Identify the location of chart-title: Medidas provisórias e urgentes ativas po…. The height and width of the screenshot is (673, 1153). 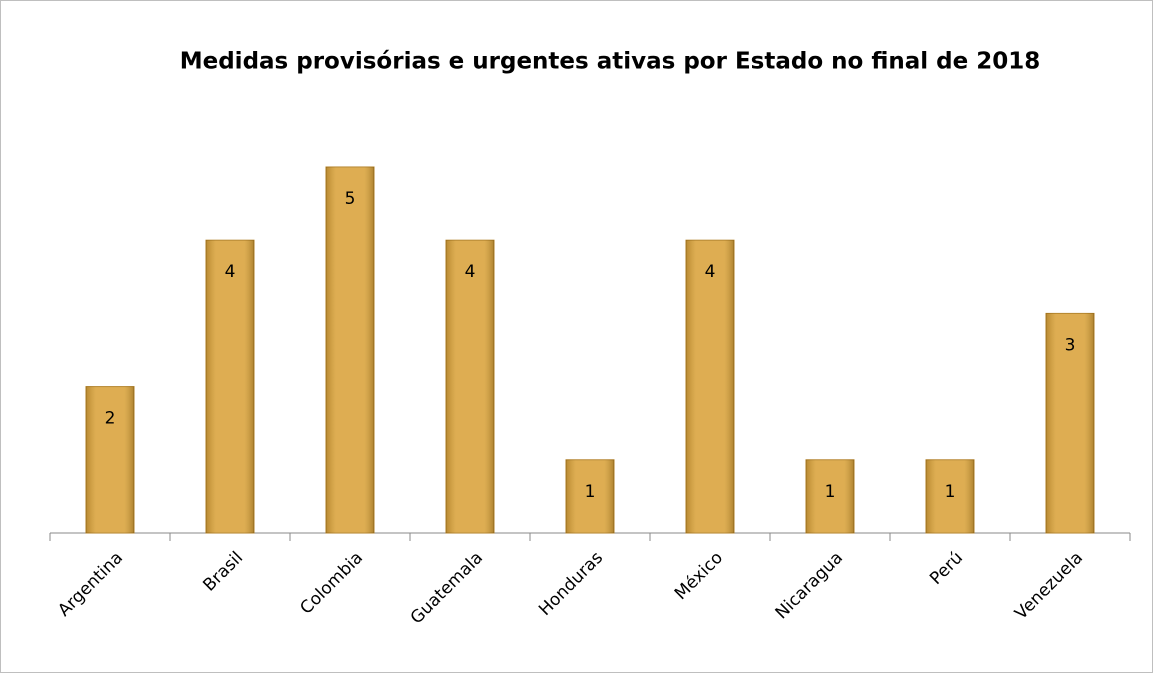
(610, 62).